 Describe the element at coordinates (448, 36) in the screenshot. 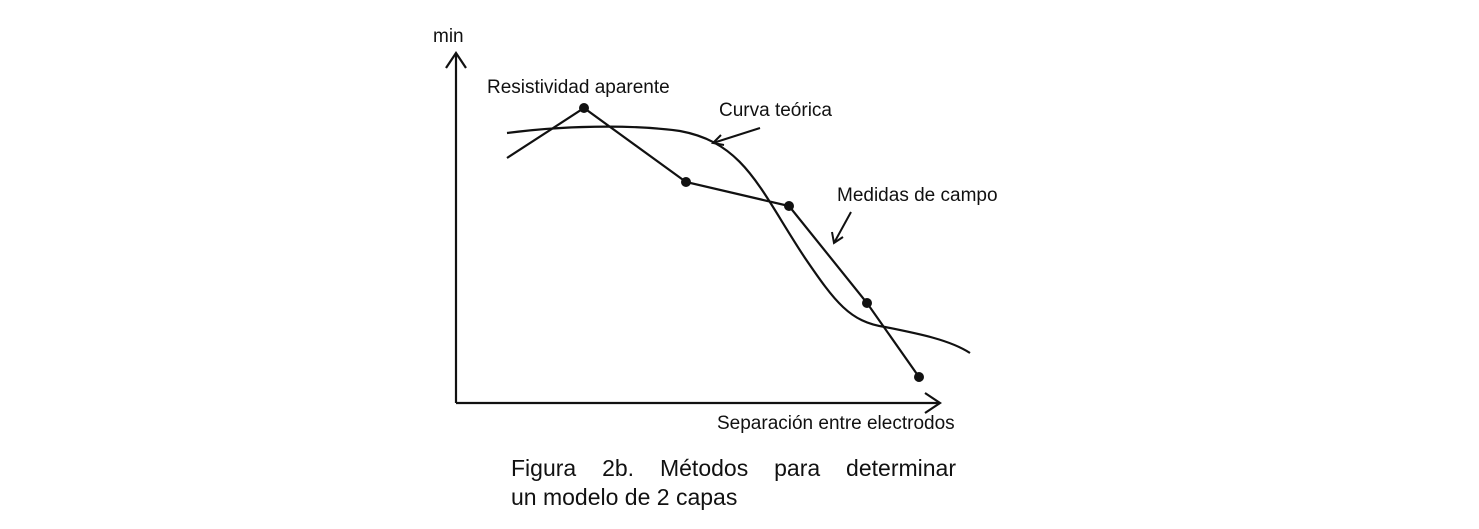

I see `y-axis-label: min` at that location.